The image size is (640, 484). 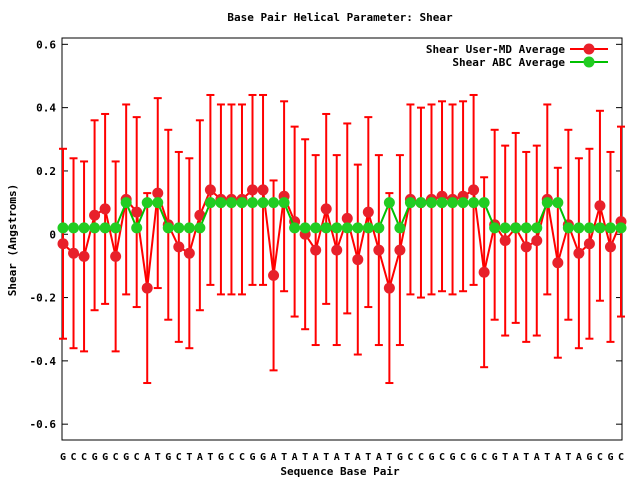 What do you see at coordinates (46, 108) in the screenshot?
I see `y-tick-label: 0.4` at bounding box center [46, 108].